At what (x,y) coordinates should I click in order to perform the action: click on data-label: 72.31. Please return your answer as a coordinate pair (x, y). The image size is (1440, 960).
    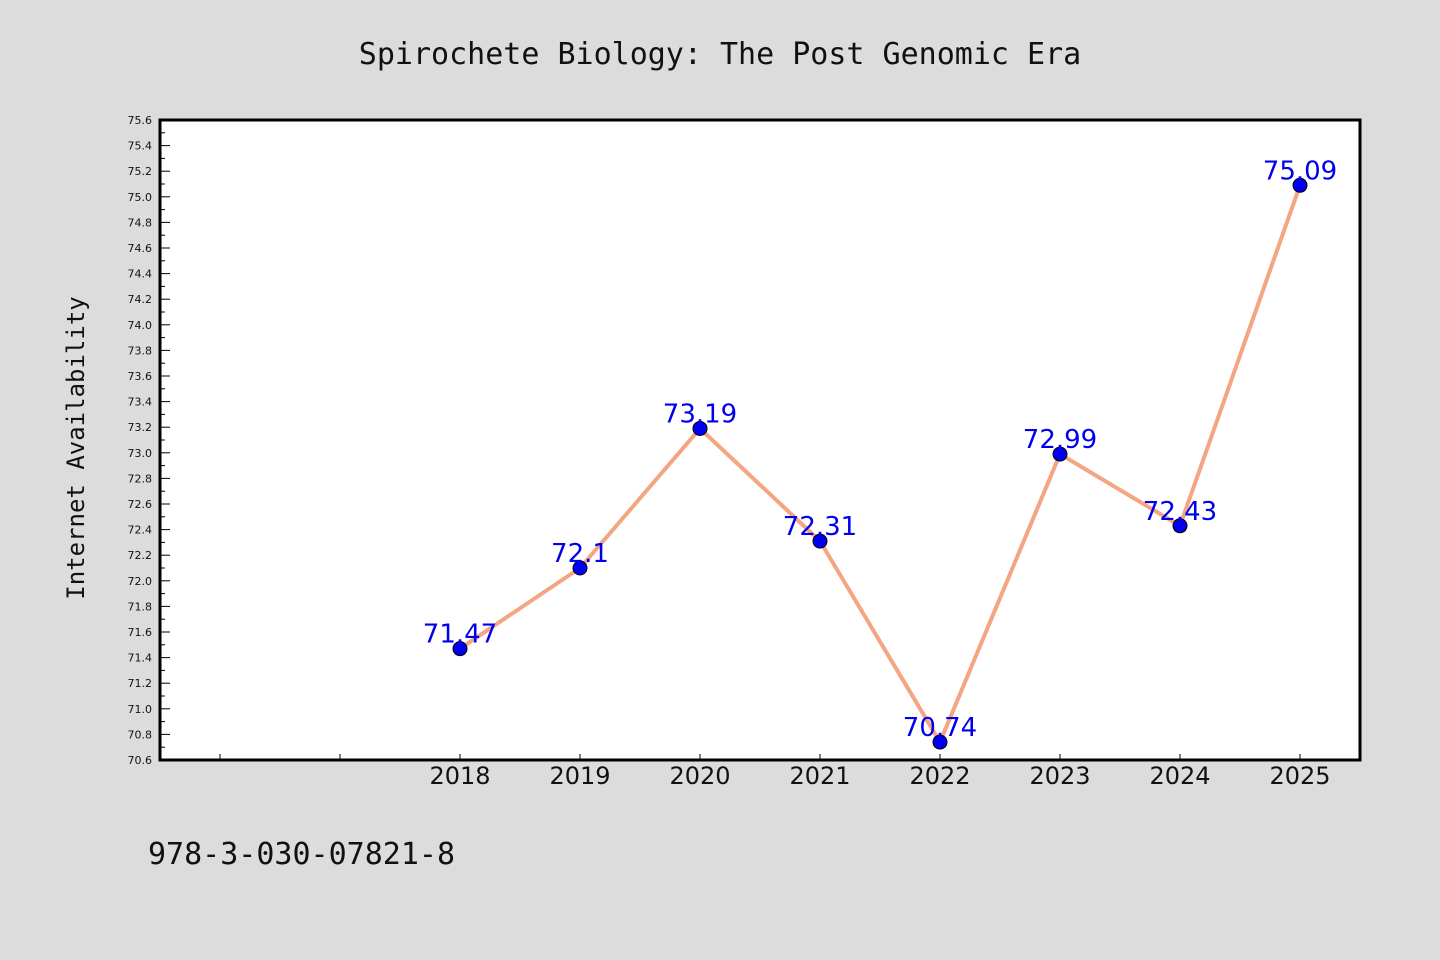
    Looking at the image, I should click on (820, 527).